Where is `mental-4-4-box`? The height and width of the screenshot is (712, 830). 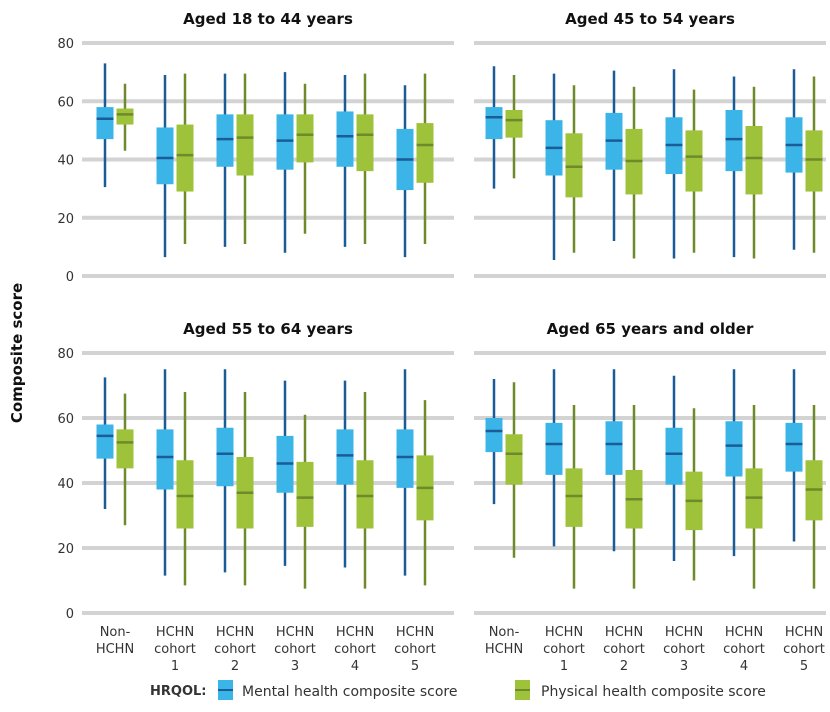 mental-4-4-box is located at coordinates (674, 456).